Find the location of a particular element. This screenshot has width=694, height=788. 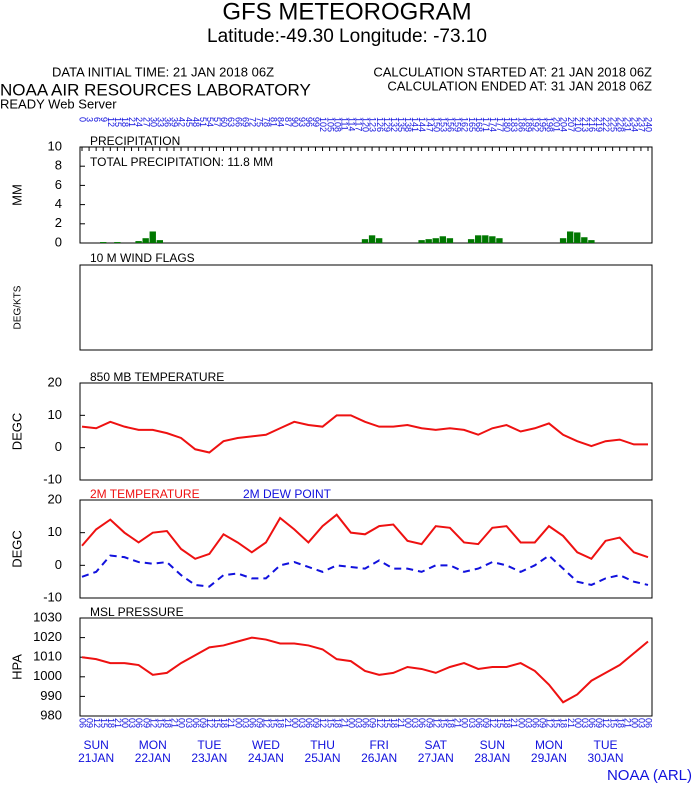

y-tick-label: -10 is located at coordinates (52, 596).